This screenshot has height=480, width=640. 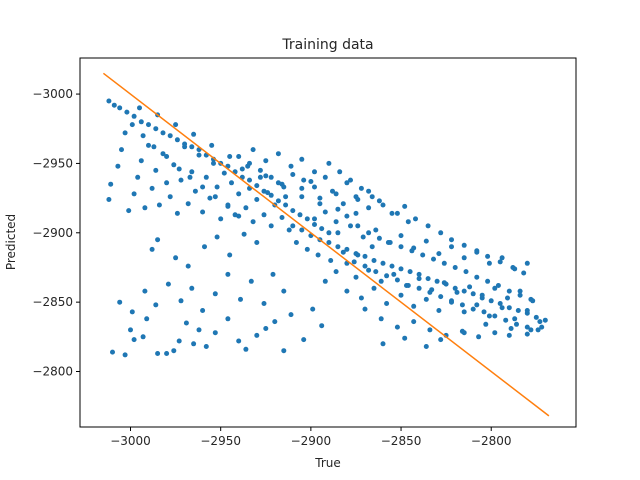 What do you see at coordinates (52, 233) in the screenshot?
I see `y-tick-label: −2900` at bounding box center [52, 233].